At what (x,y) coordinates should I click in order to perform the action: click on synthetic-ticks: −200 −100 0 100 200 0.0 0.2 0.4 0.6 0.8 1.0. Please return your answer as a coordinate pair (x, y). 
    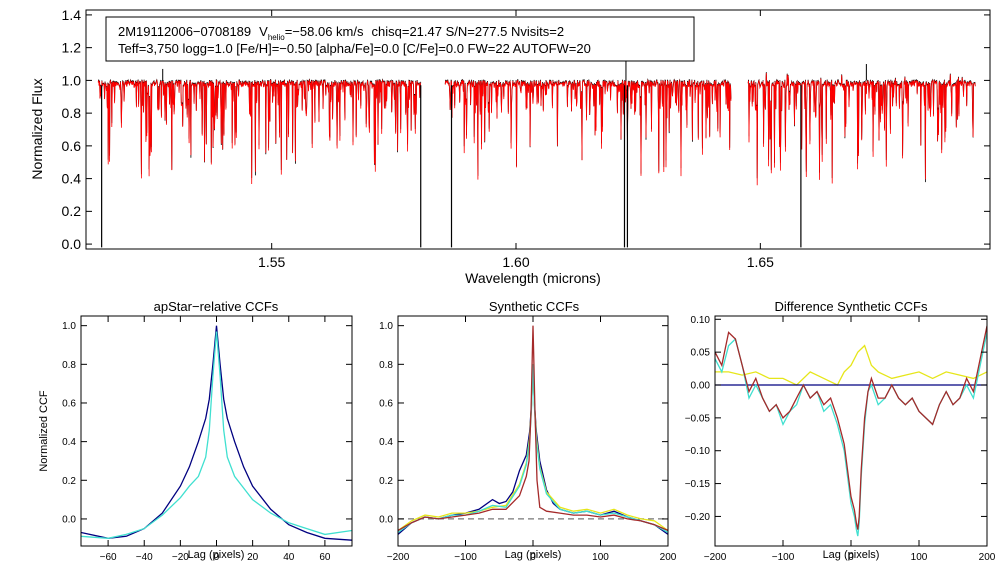
    Looking at the image, I should click on (528, 439).